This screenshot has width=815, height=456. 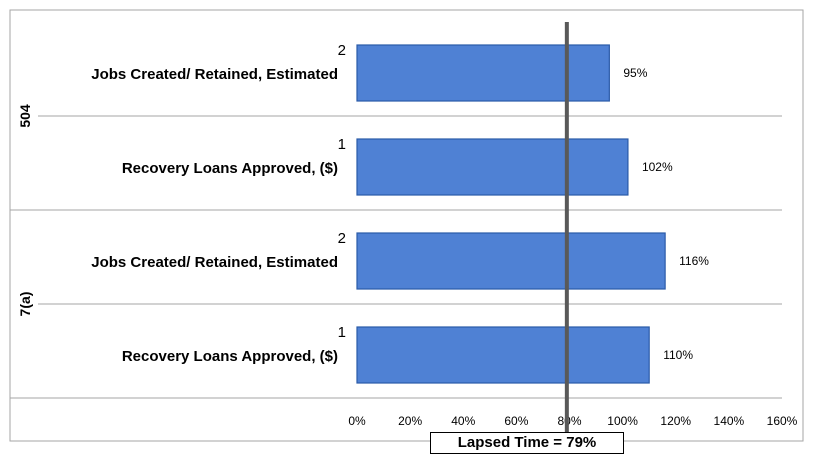 What do you see at coordinates (657, 167) in the screenshot?
I see `data-label: 102%` at bounding box center [657, 167].